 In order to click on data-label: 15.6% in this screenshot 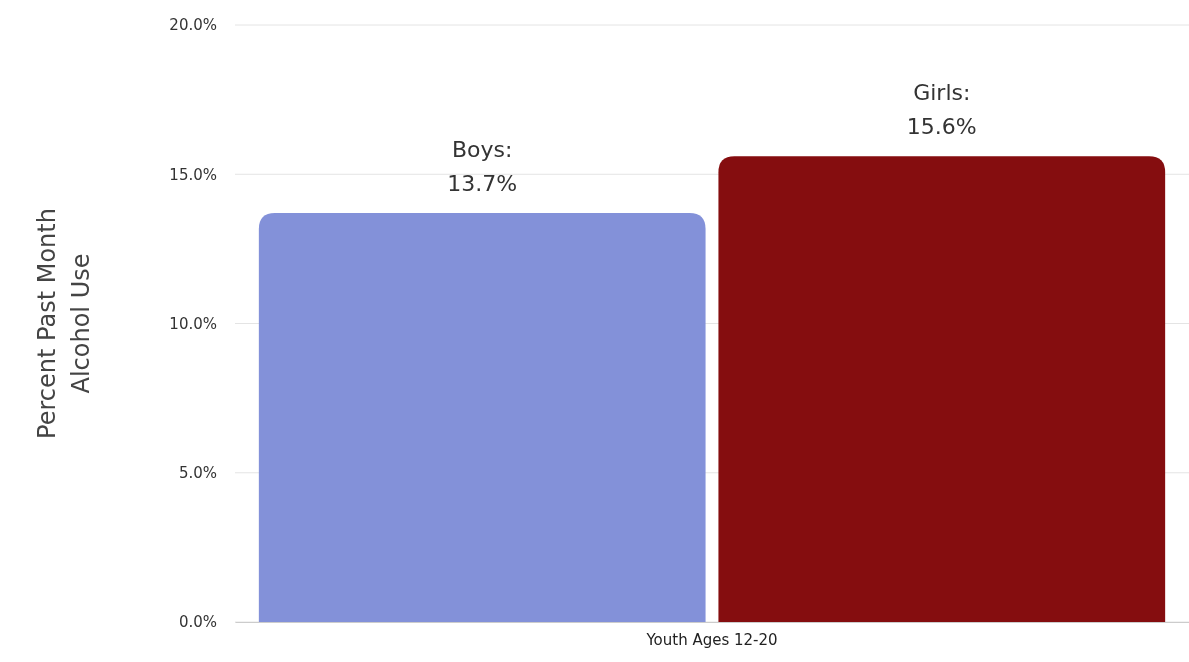, I will do `click(941, 127)`.